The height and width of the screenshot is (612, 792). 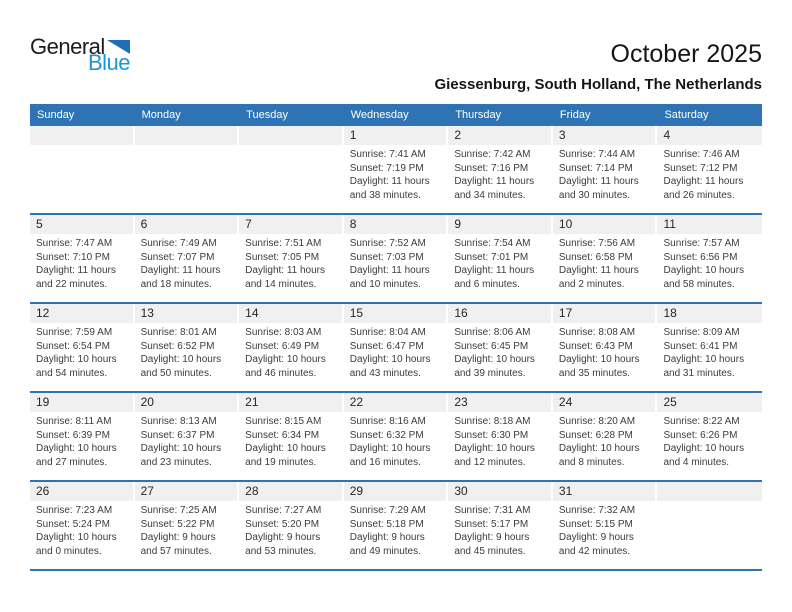 I want to click on sunset-text: Sunset: 6:37 PM, so click(x=177, y=435).